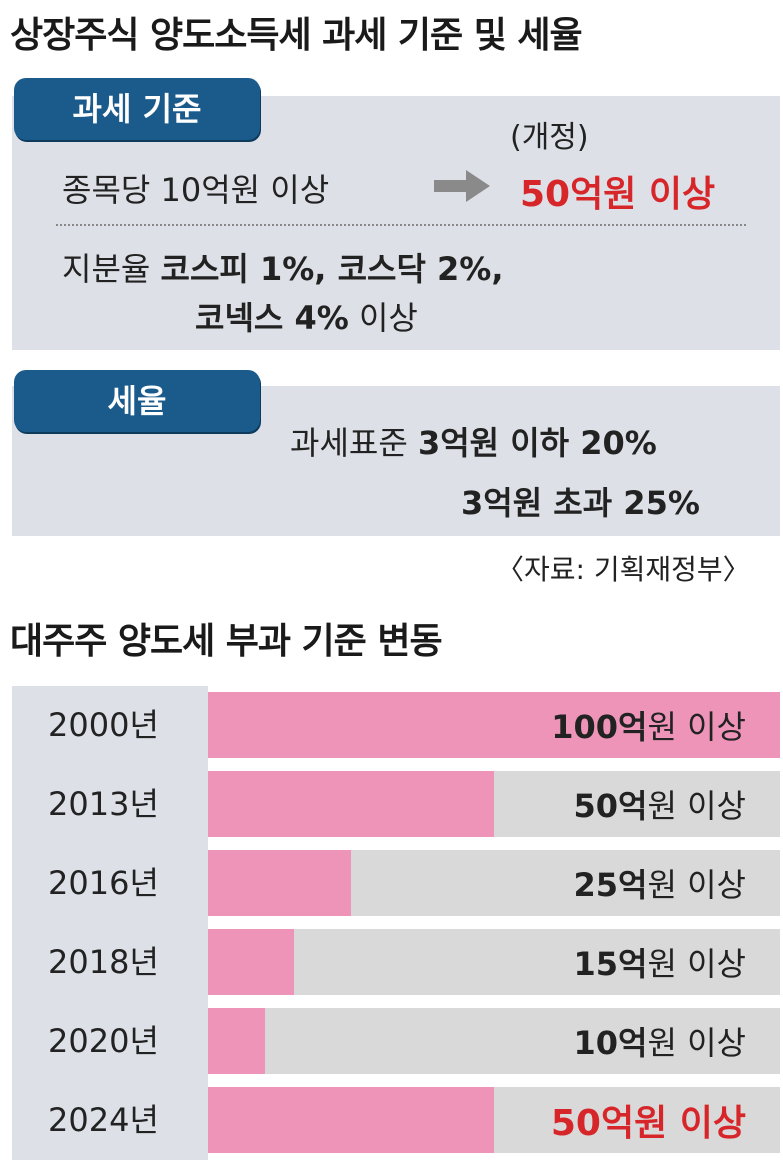  I want to click on bar-value-label: 100억 원 이상, so click(648, 725).